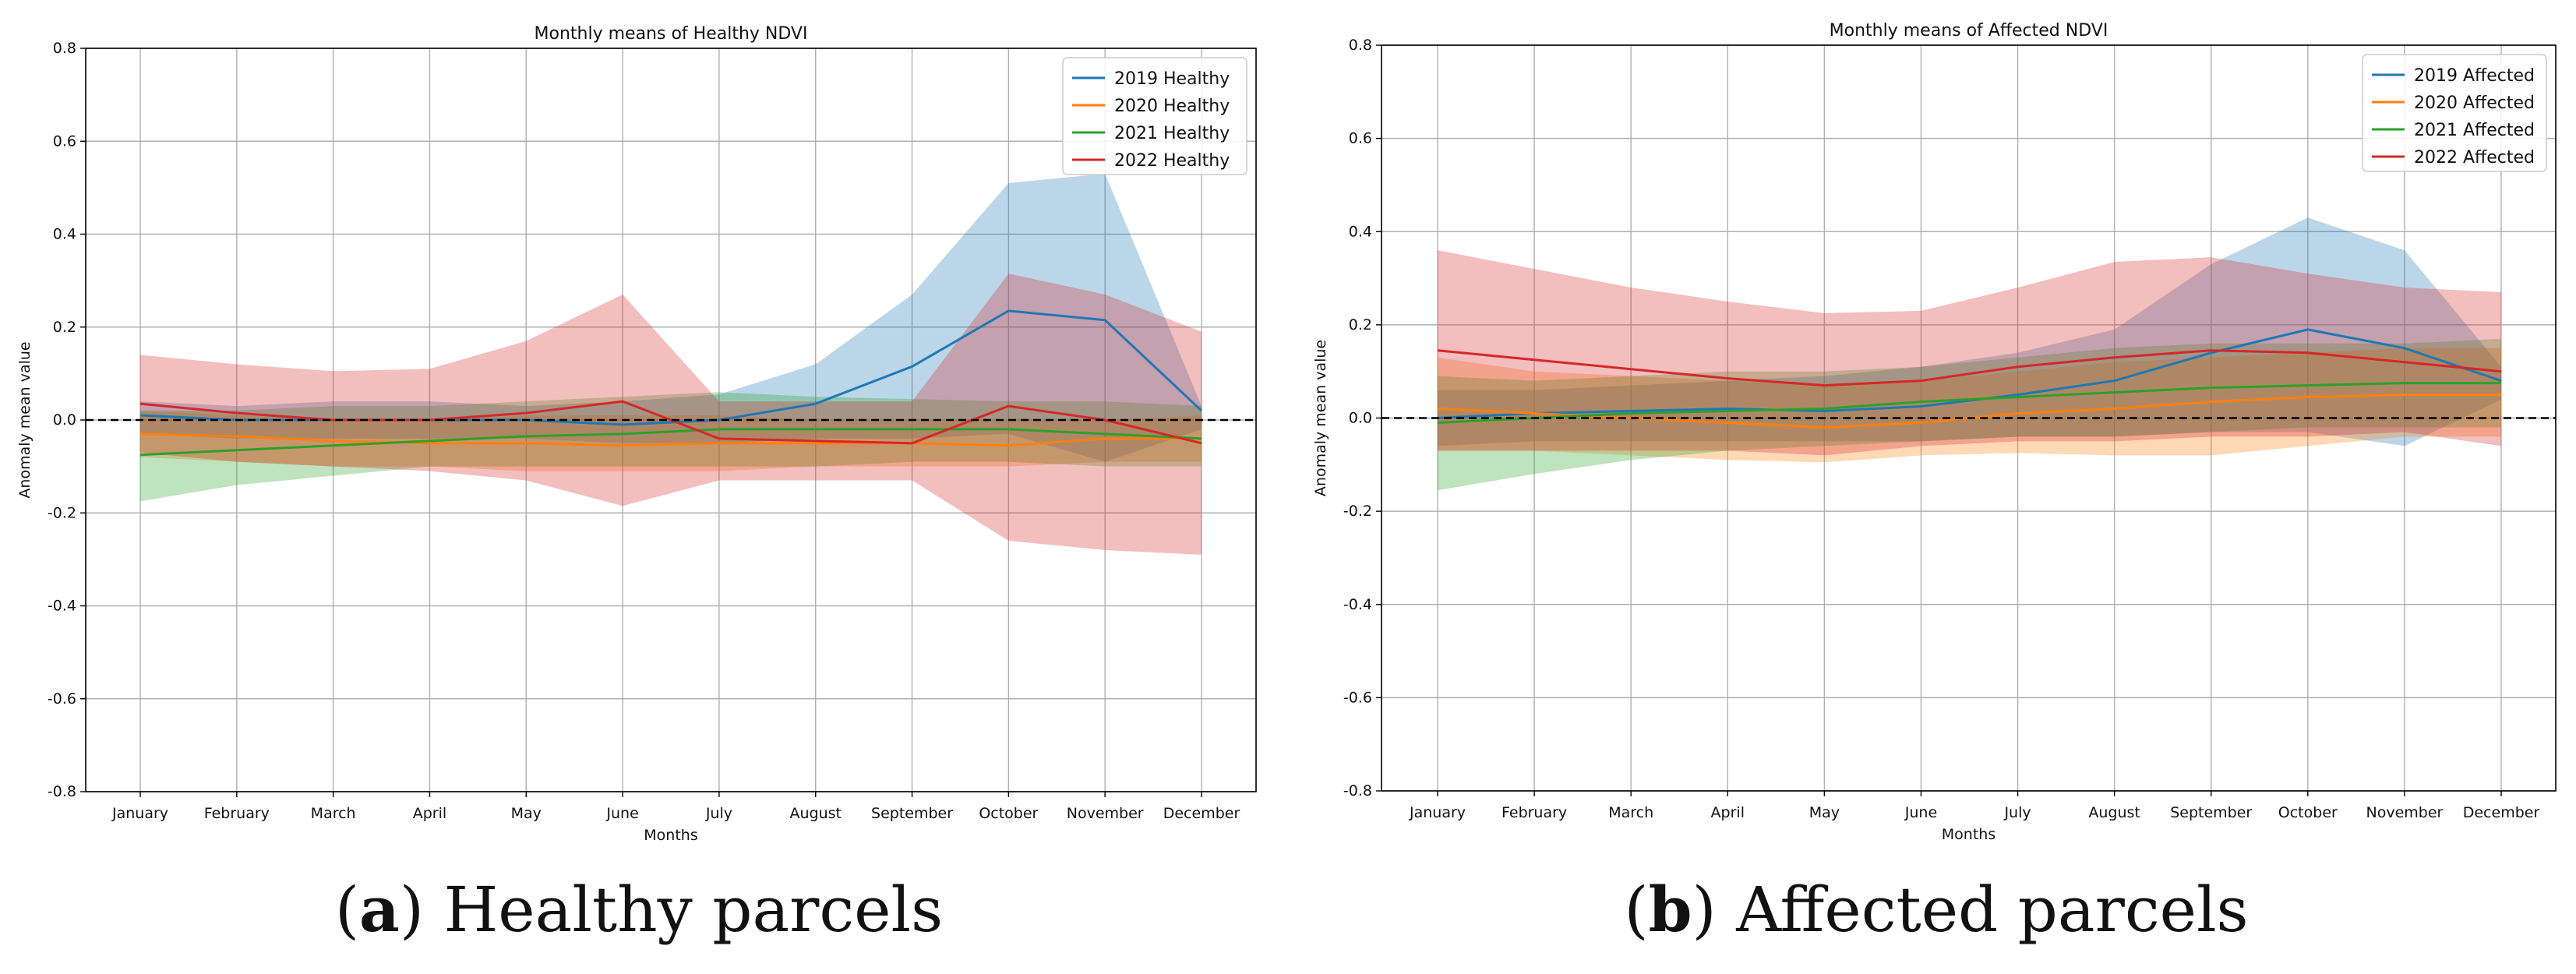 The height and width of the screenshot is (974, 2576). What do you see at coordinates (2474, 158) in the screenshot?
I see `legend-label: 2022 Affected` at bounding box center [2474, 158].